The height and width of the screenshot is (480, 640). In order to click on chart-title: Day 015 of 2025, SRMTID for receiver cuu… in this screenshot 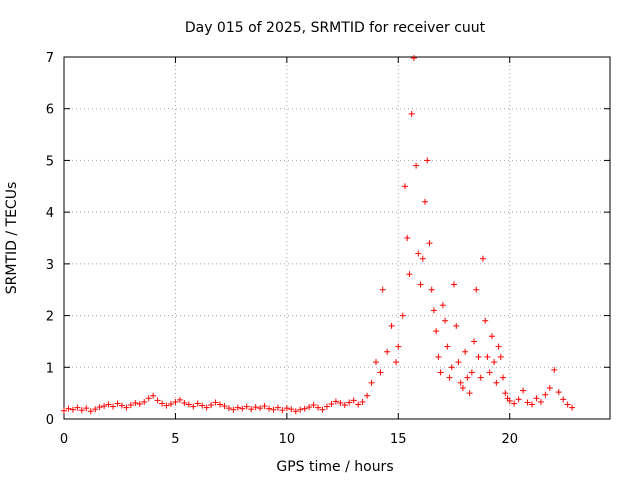, I will do `click(335, 28)`.